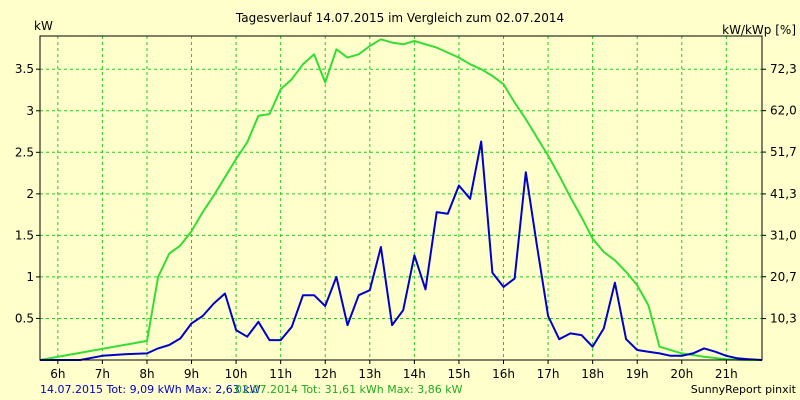  What do you see at coordinates (102, 374) in the screenshot?
I see `x-tick-label: 7h` at bounding box center [102, 374].